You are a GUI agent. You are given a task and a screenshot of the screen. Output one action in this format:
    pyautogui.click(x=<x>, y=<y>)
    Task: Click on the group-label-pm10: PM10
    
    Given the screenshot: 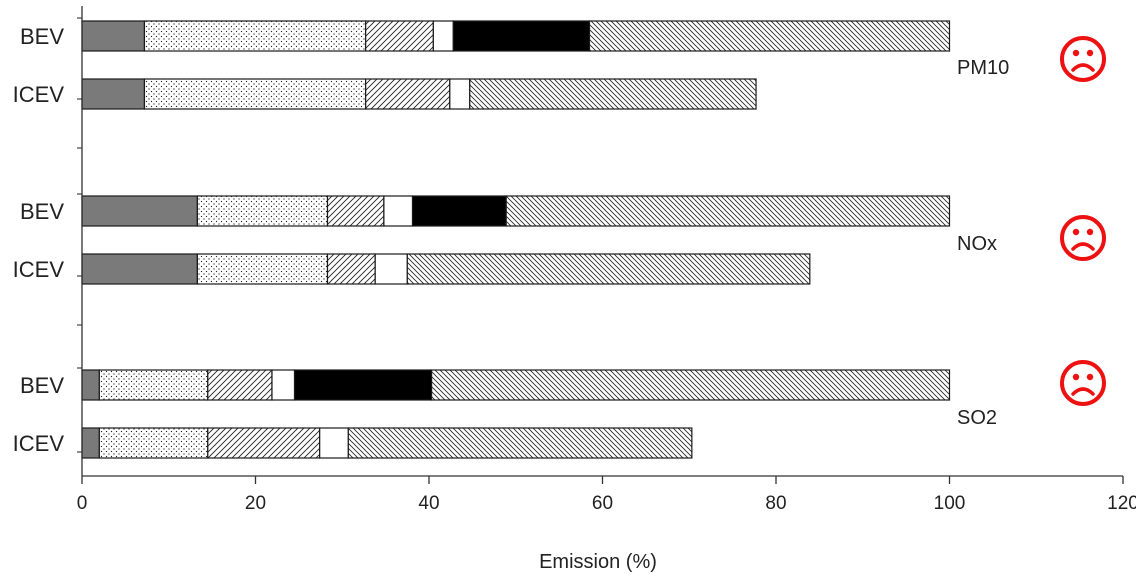 What is the action you would take?
    pyautogui.click(x=983, y=68)
    